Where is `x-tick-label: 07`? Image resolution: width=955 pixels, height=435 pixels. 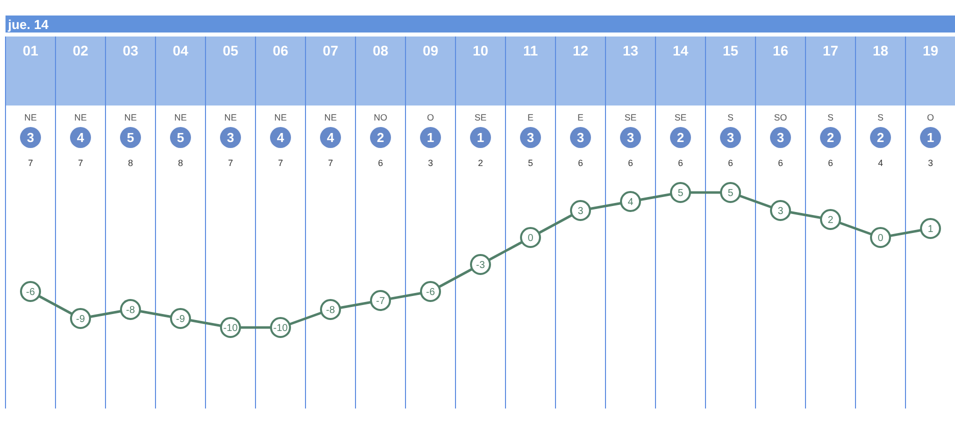
x-tick-label: 07 is located at coordinates (330, 50).